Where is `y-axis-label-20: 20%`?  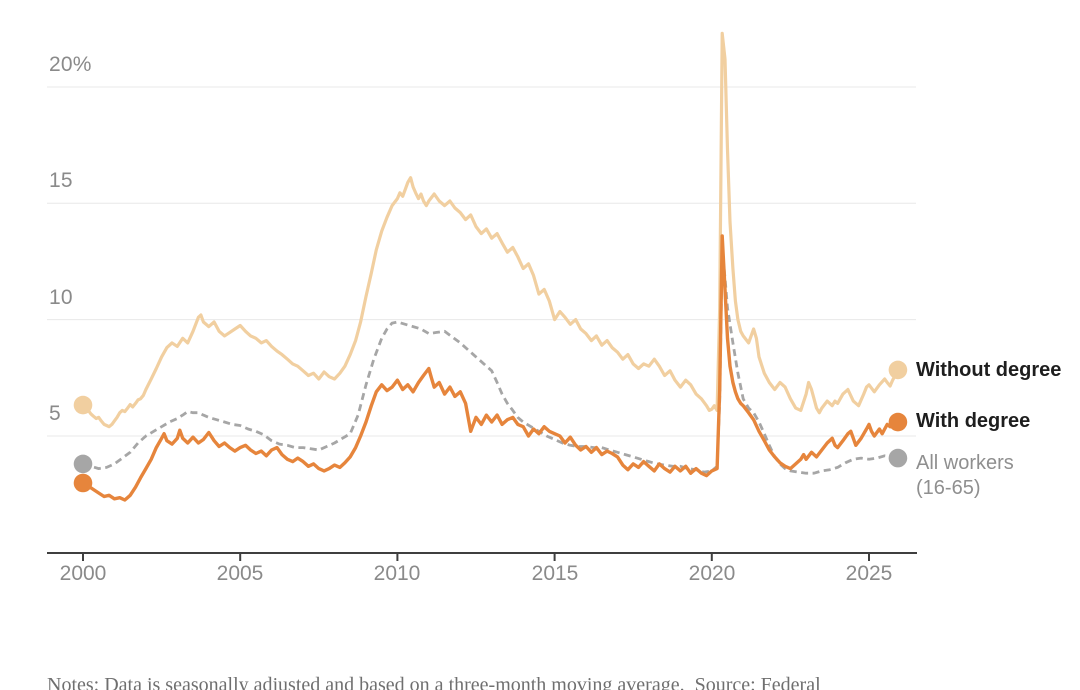 y-axis-label-20: 20% is located at coordinates (70, 64).